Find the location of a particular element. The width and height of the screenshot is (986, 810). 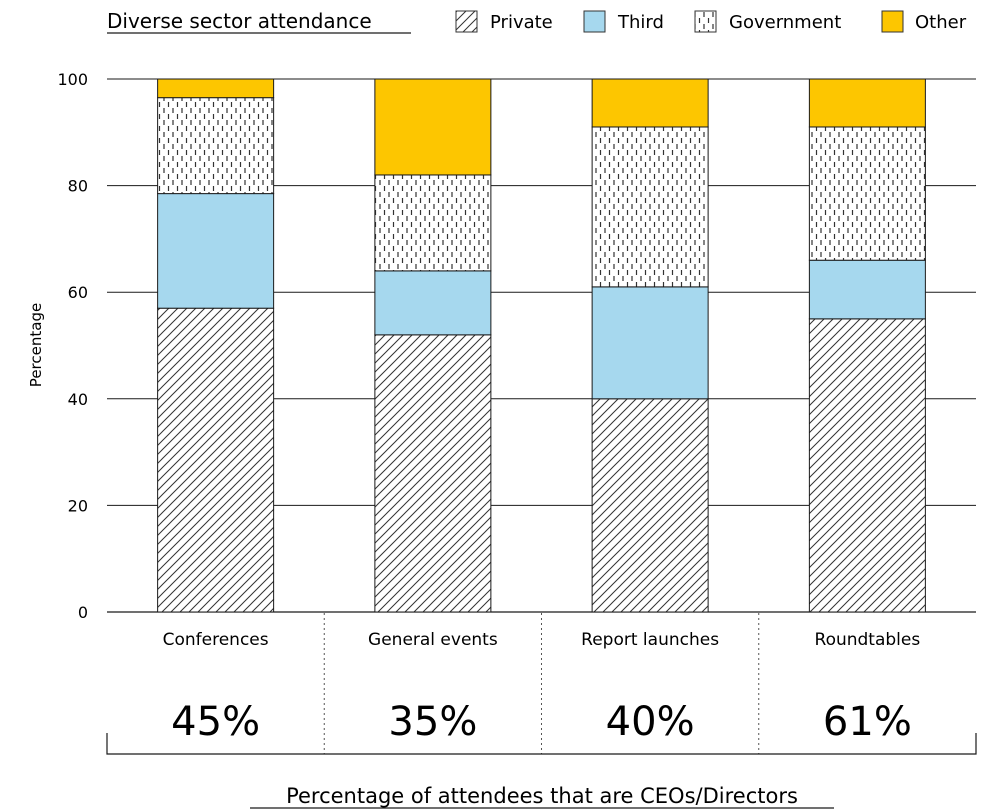

y-tick-label-100: 100 is located at coordinates (72, 79).